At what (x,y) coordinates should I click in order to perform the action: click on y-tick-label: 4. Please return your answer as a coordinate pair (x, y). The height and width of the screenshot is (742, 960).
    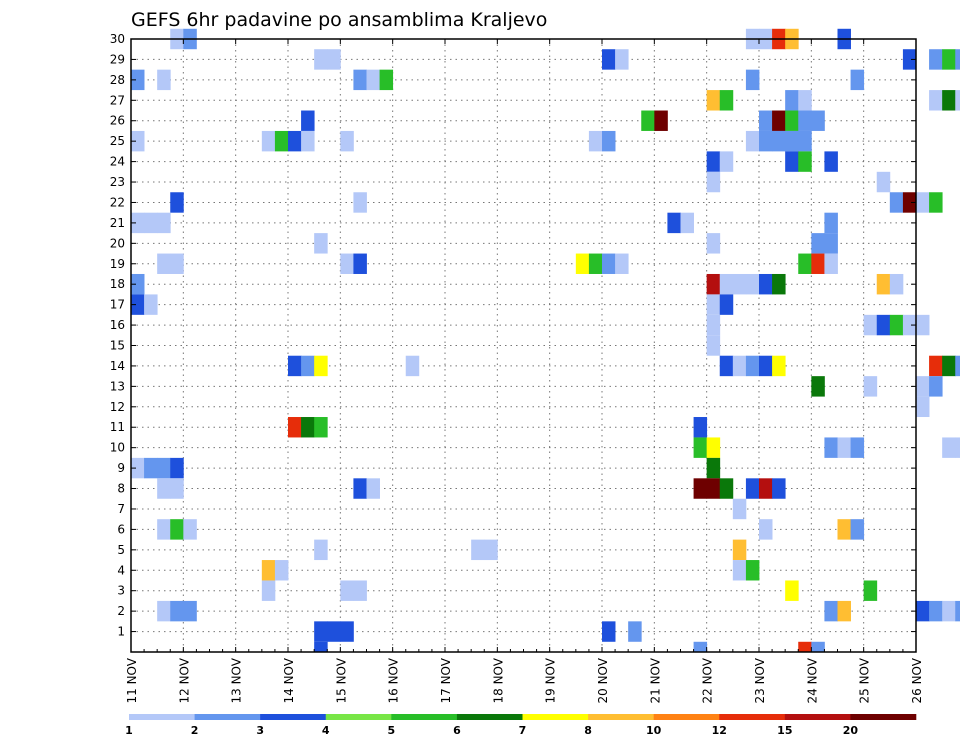
    Looking at the image, I should click on (121, 570).